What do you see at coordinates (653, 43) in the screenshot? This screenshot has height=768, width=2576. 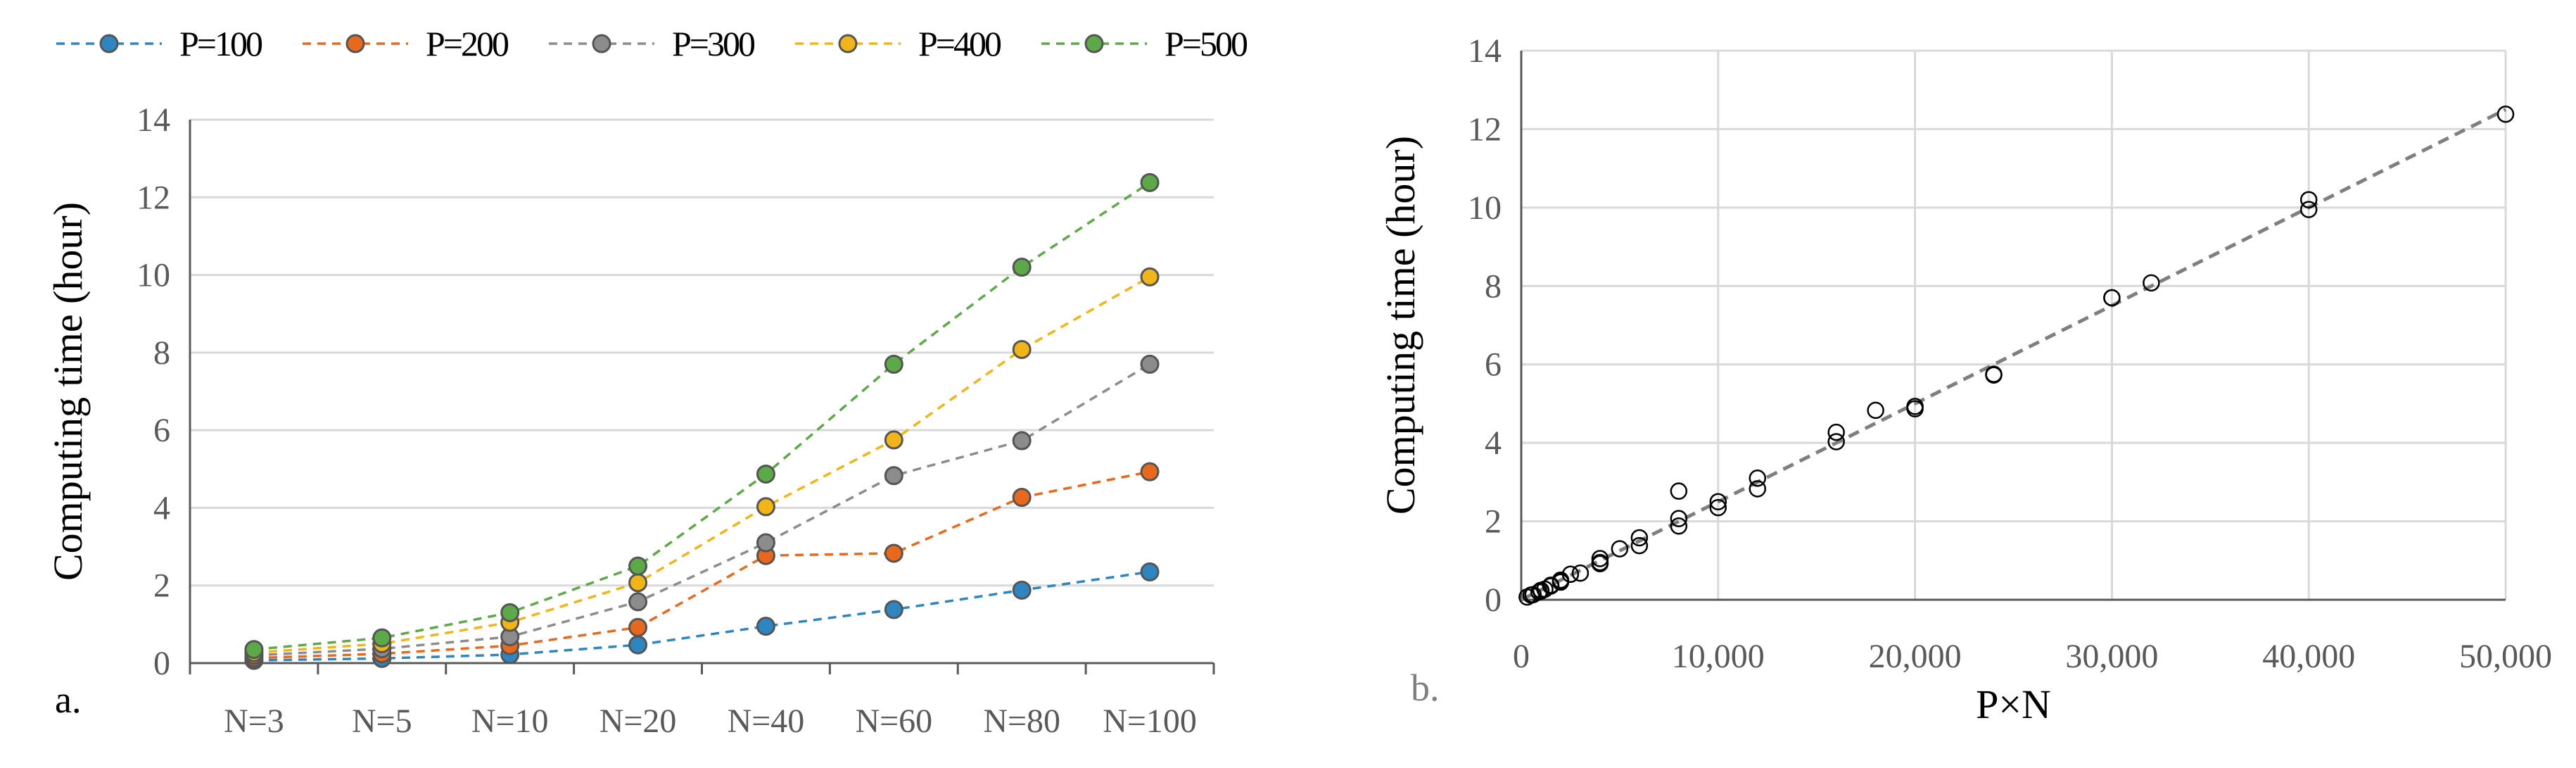 I see `legend-item: P=300` at bounding box center [653, 43].